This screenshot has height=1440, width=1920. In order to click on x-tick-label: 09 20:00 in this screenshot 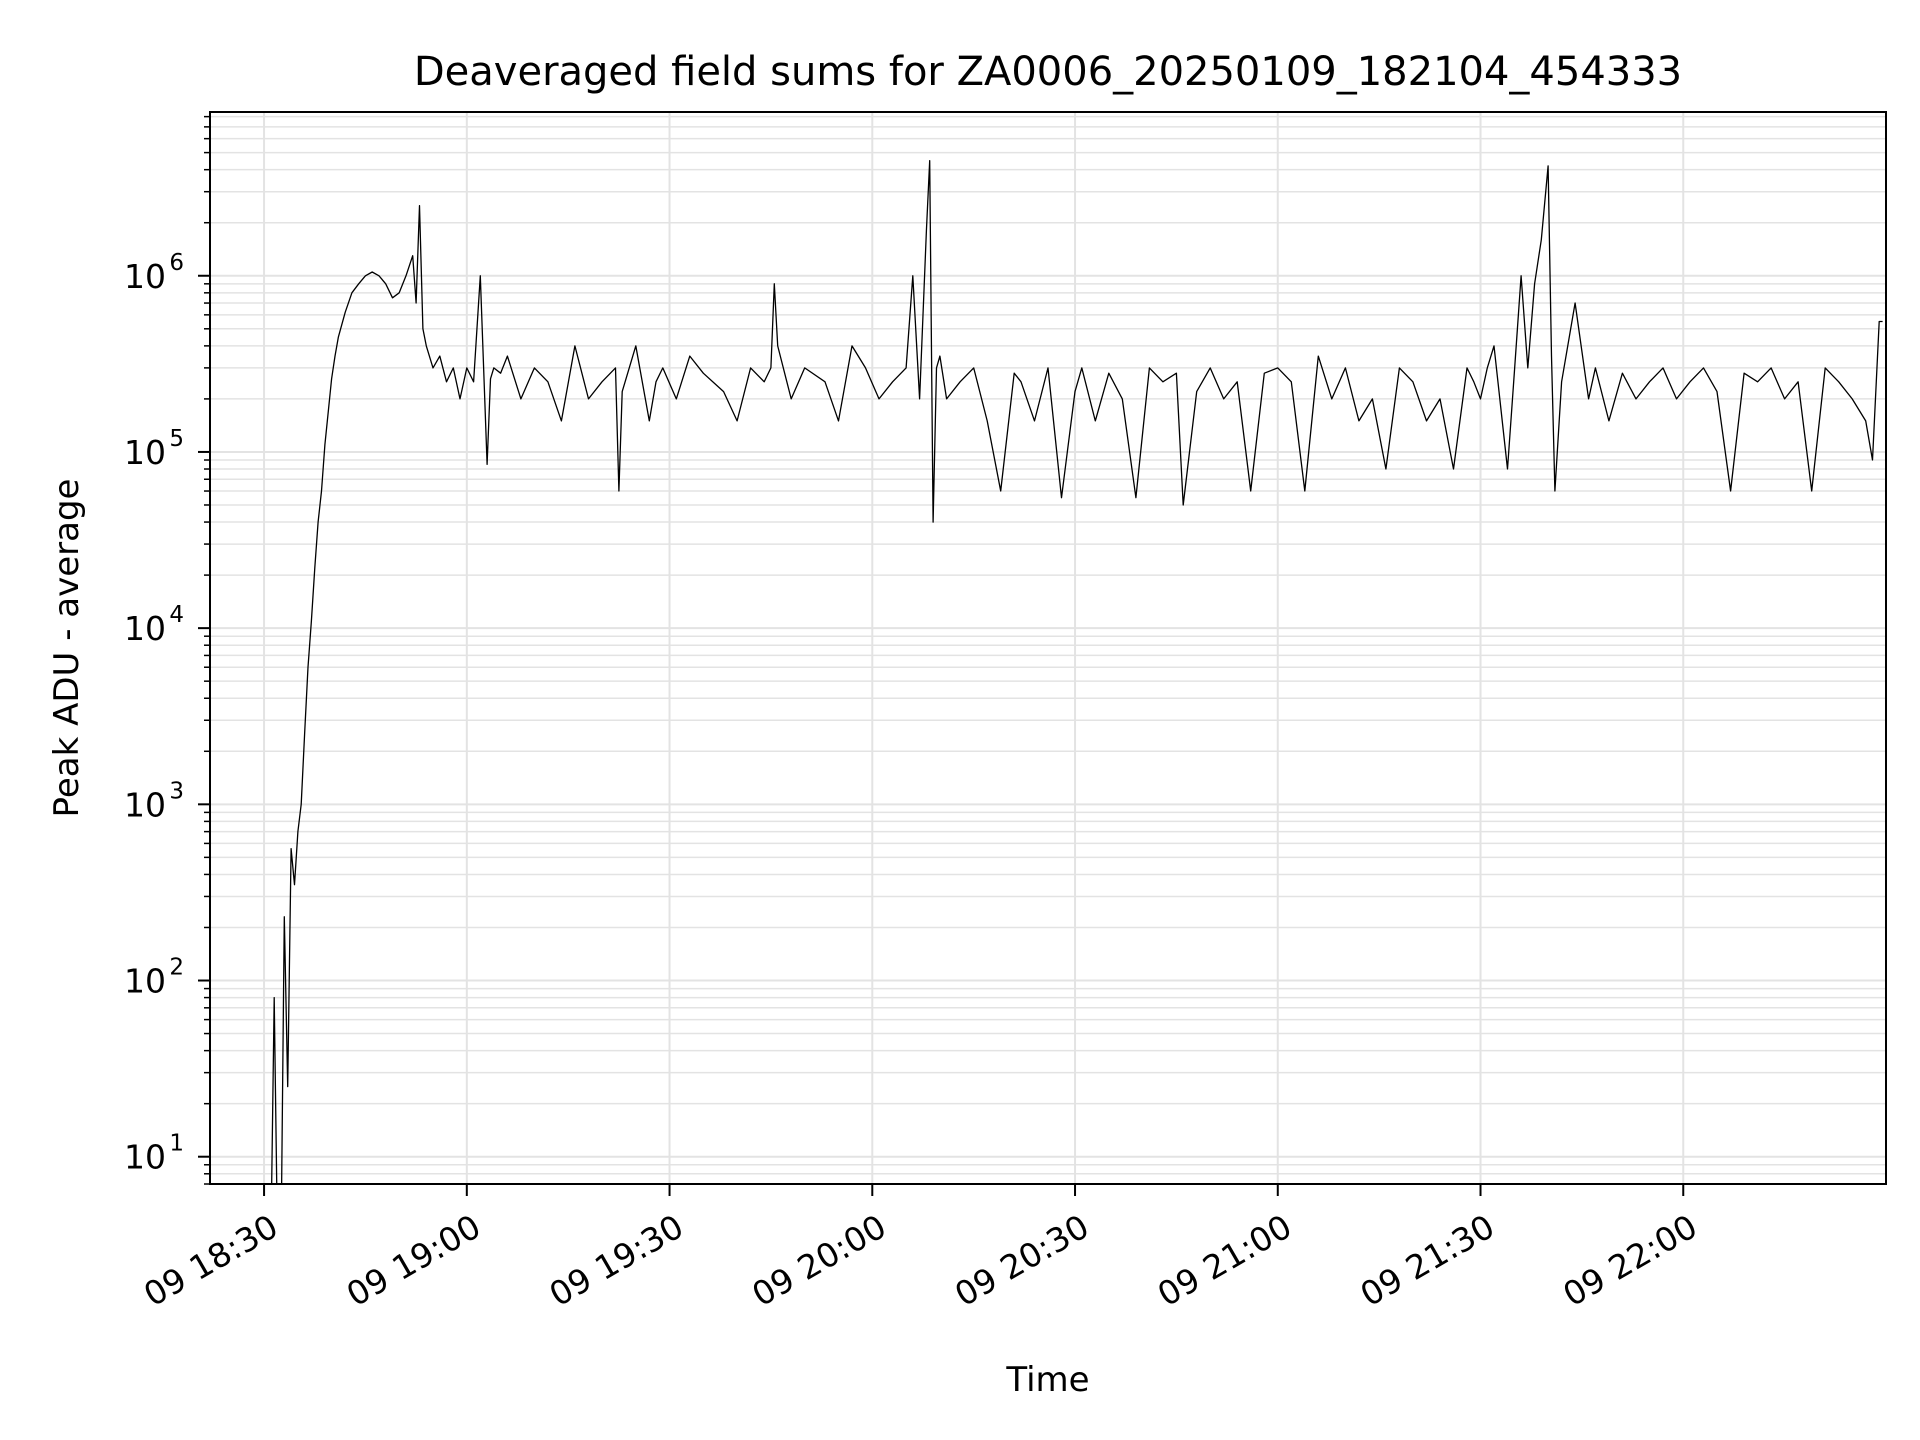, I will do `click(818, 1261)`.